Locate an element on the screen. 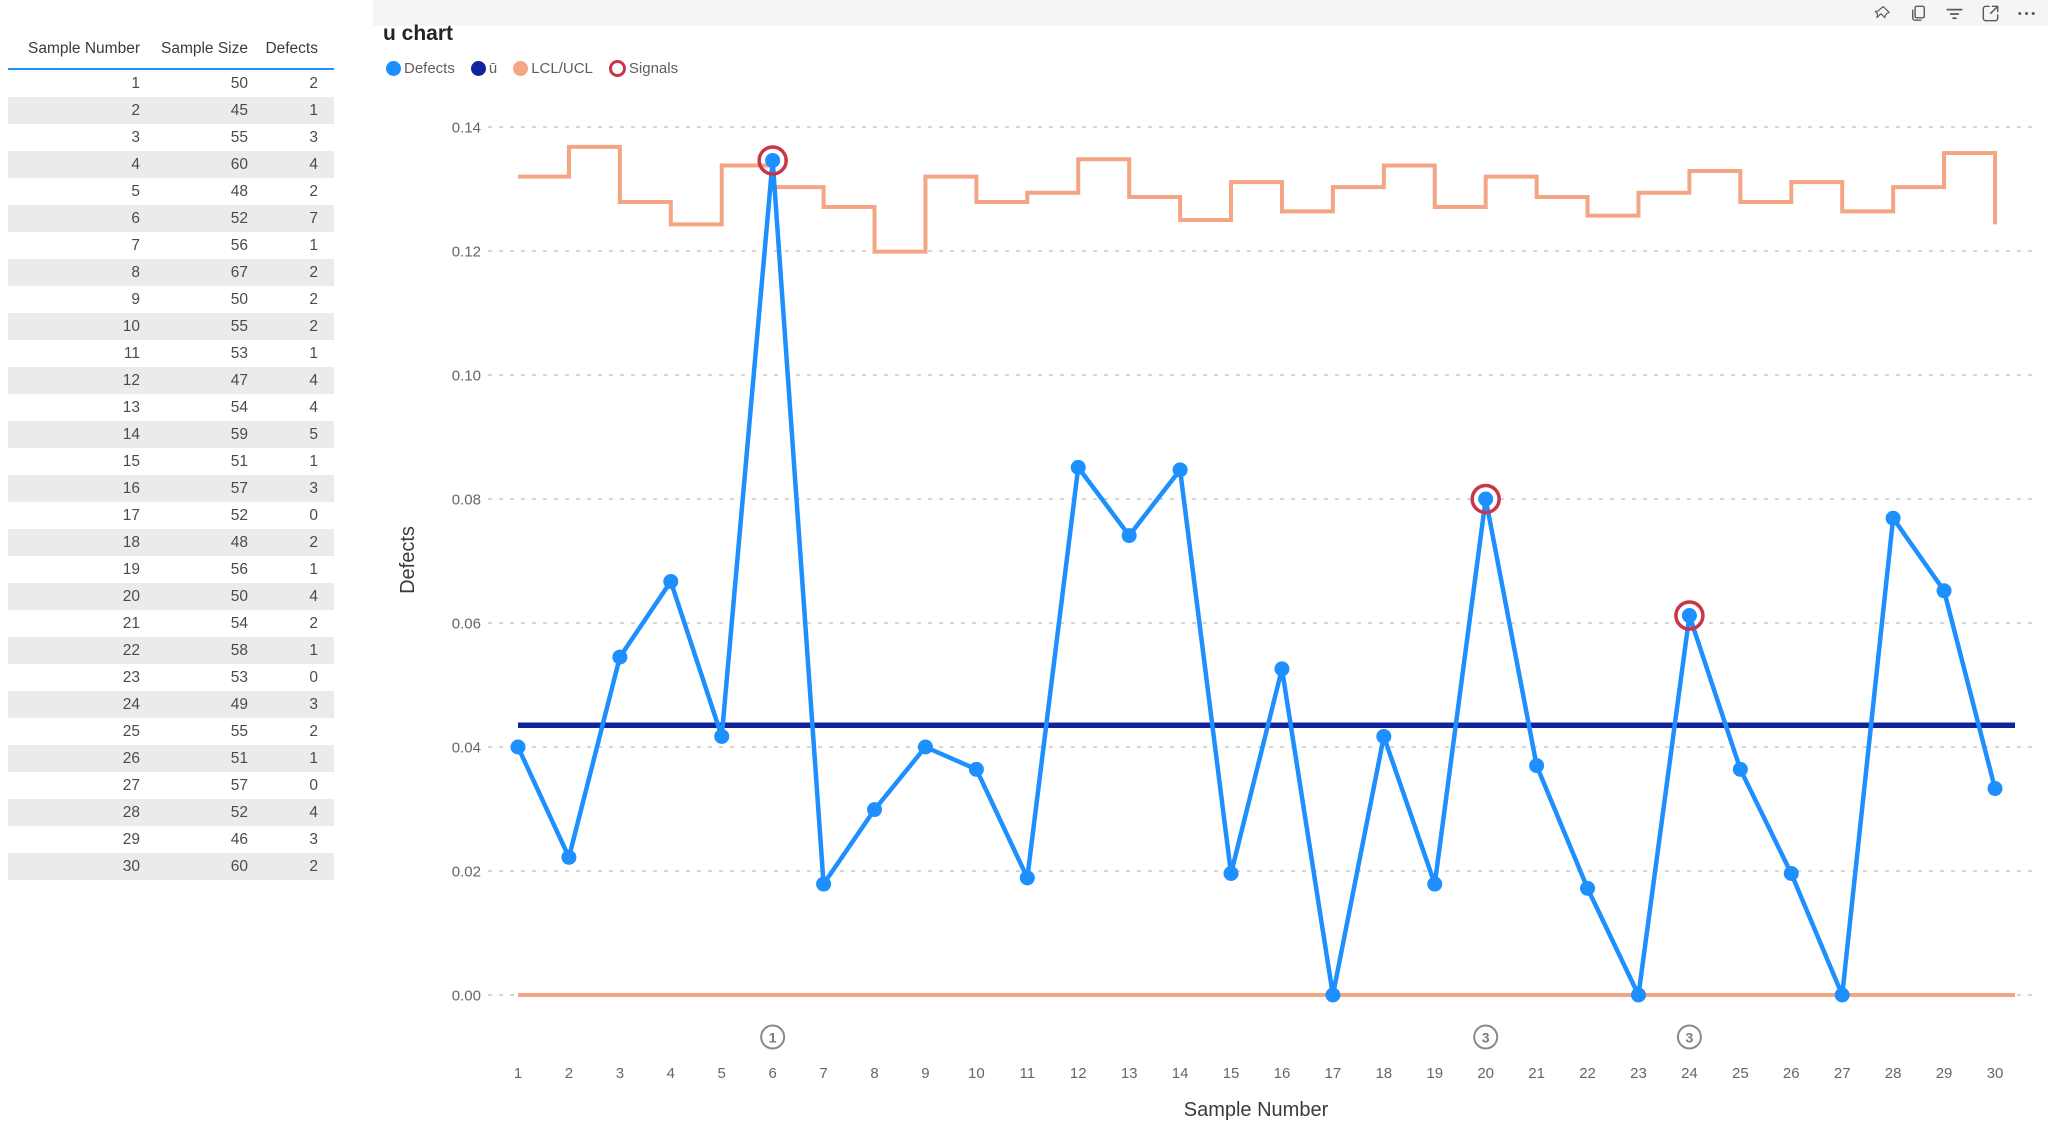  table-row: 10 55 2 is located at coordinates (171, 326).